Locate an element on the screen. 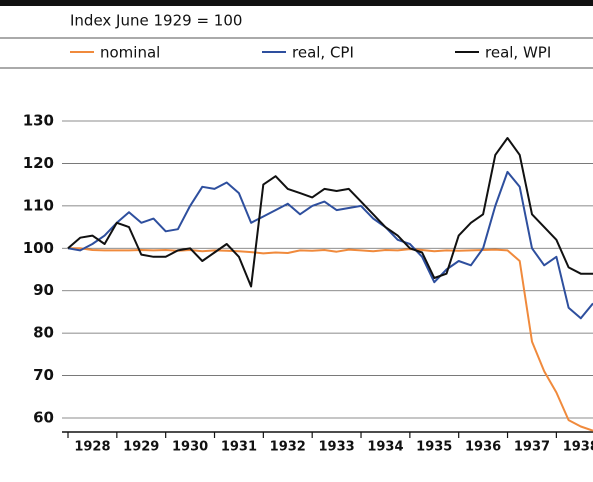  x-tick-label: 1934 is located at coordinates (385, 447).